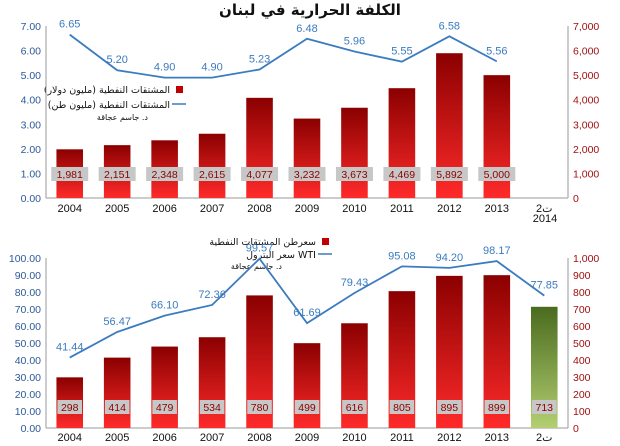 Image resolution: width=620 pixels, height=446 pixels. I want to click on chart1-category-extra: 2014, so click(545, 219).